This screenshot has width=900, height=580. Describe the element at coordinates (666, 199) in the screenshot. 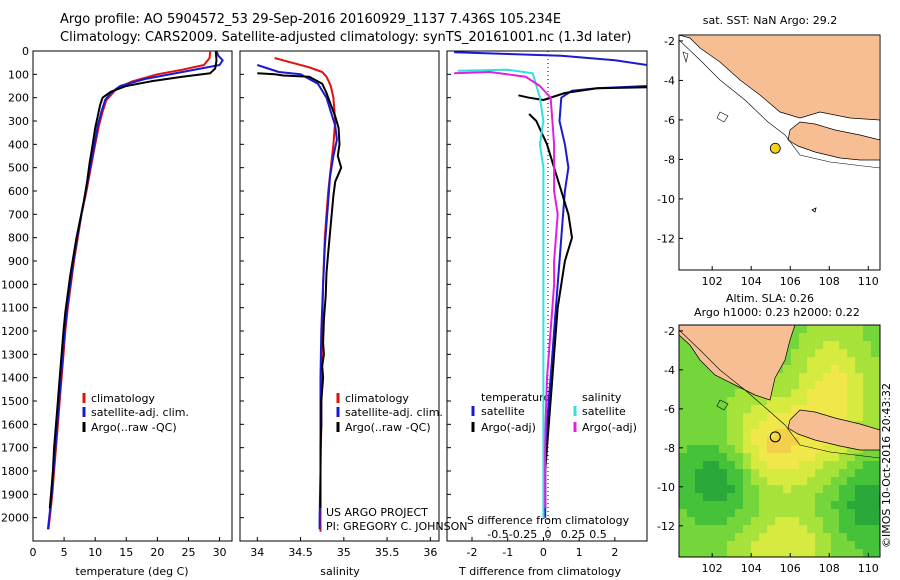

I see `sst-map-ytick-label: -10` at that location.